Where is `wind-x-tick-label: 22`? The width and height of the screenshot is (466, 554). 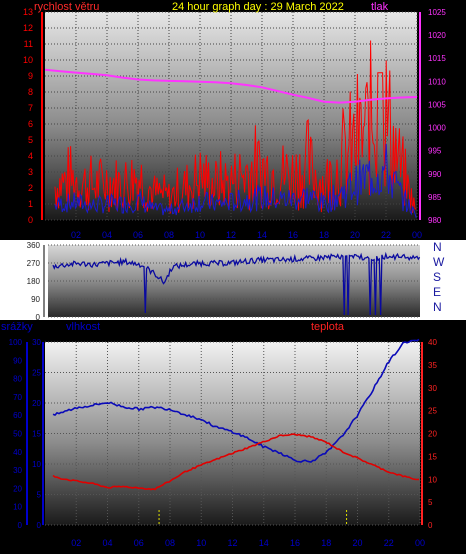
wind-x-tick-label: 22 is located at coordinates (386, 235).